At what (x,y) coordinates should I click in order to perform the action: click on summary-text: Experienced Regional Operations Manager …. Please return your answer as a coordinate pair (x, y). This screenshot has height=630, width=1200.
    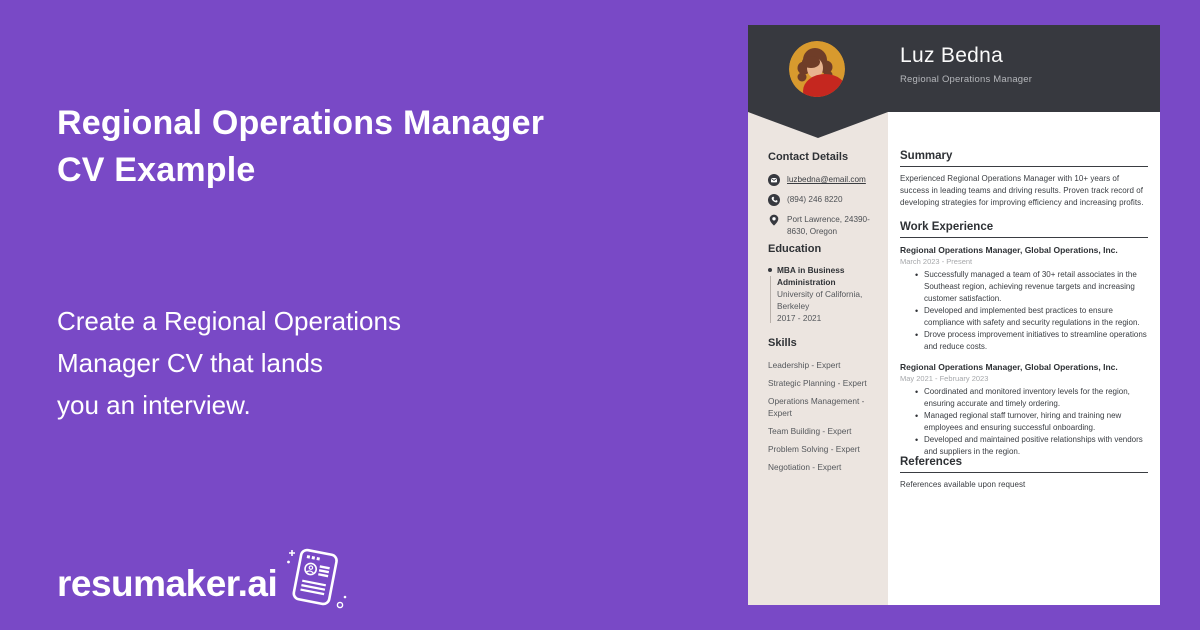
    Looking at the image, I should click on (1022, 190).